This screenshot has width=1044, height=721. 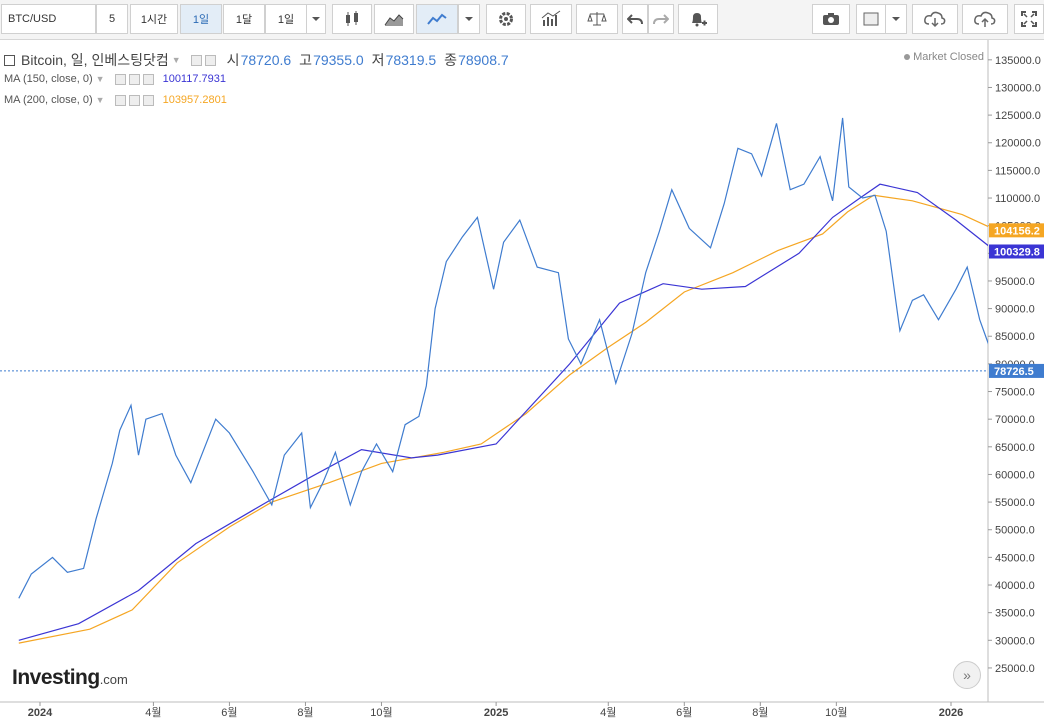 I want to click on y-tick-label: 65000.0, so click(x=1015, y=448).